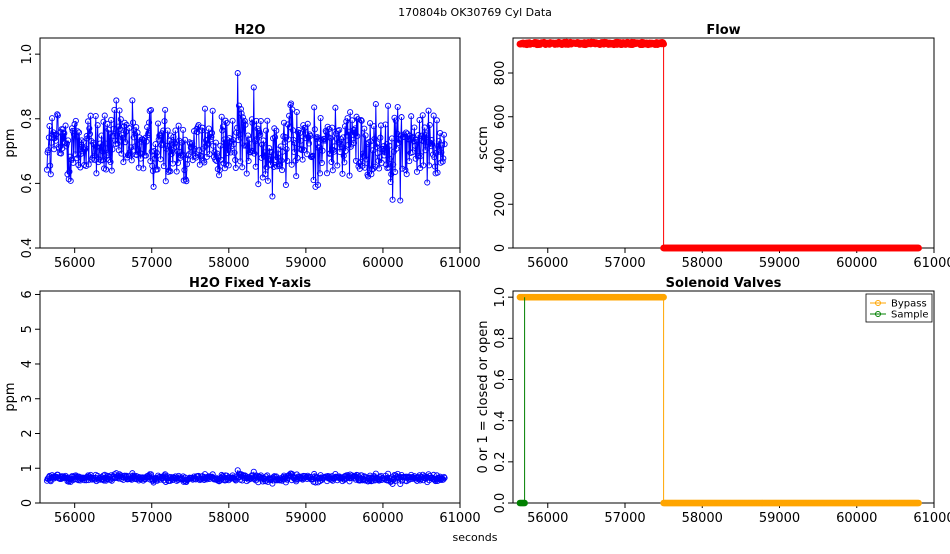 This screenshot has height=554, width=950. What do you see at coordinates (910, 315) in the screenshot?
I see `legend-label: Sample` at bounding box center [910, 315].